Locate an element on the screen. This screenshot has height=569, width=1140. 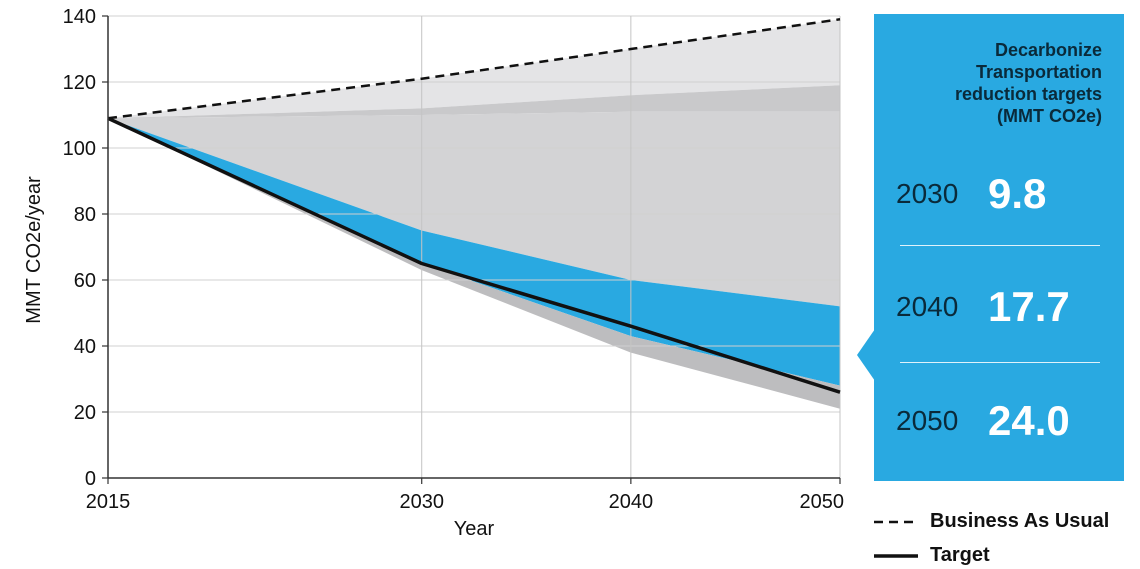
target-value: 9.8 is located at coordinates (1017, 193).